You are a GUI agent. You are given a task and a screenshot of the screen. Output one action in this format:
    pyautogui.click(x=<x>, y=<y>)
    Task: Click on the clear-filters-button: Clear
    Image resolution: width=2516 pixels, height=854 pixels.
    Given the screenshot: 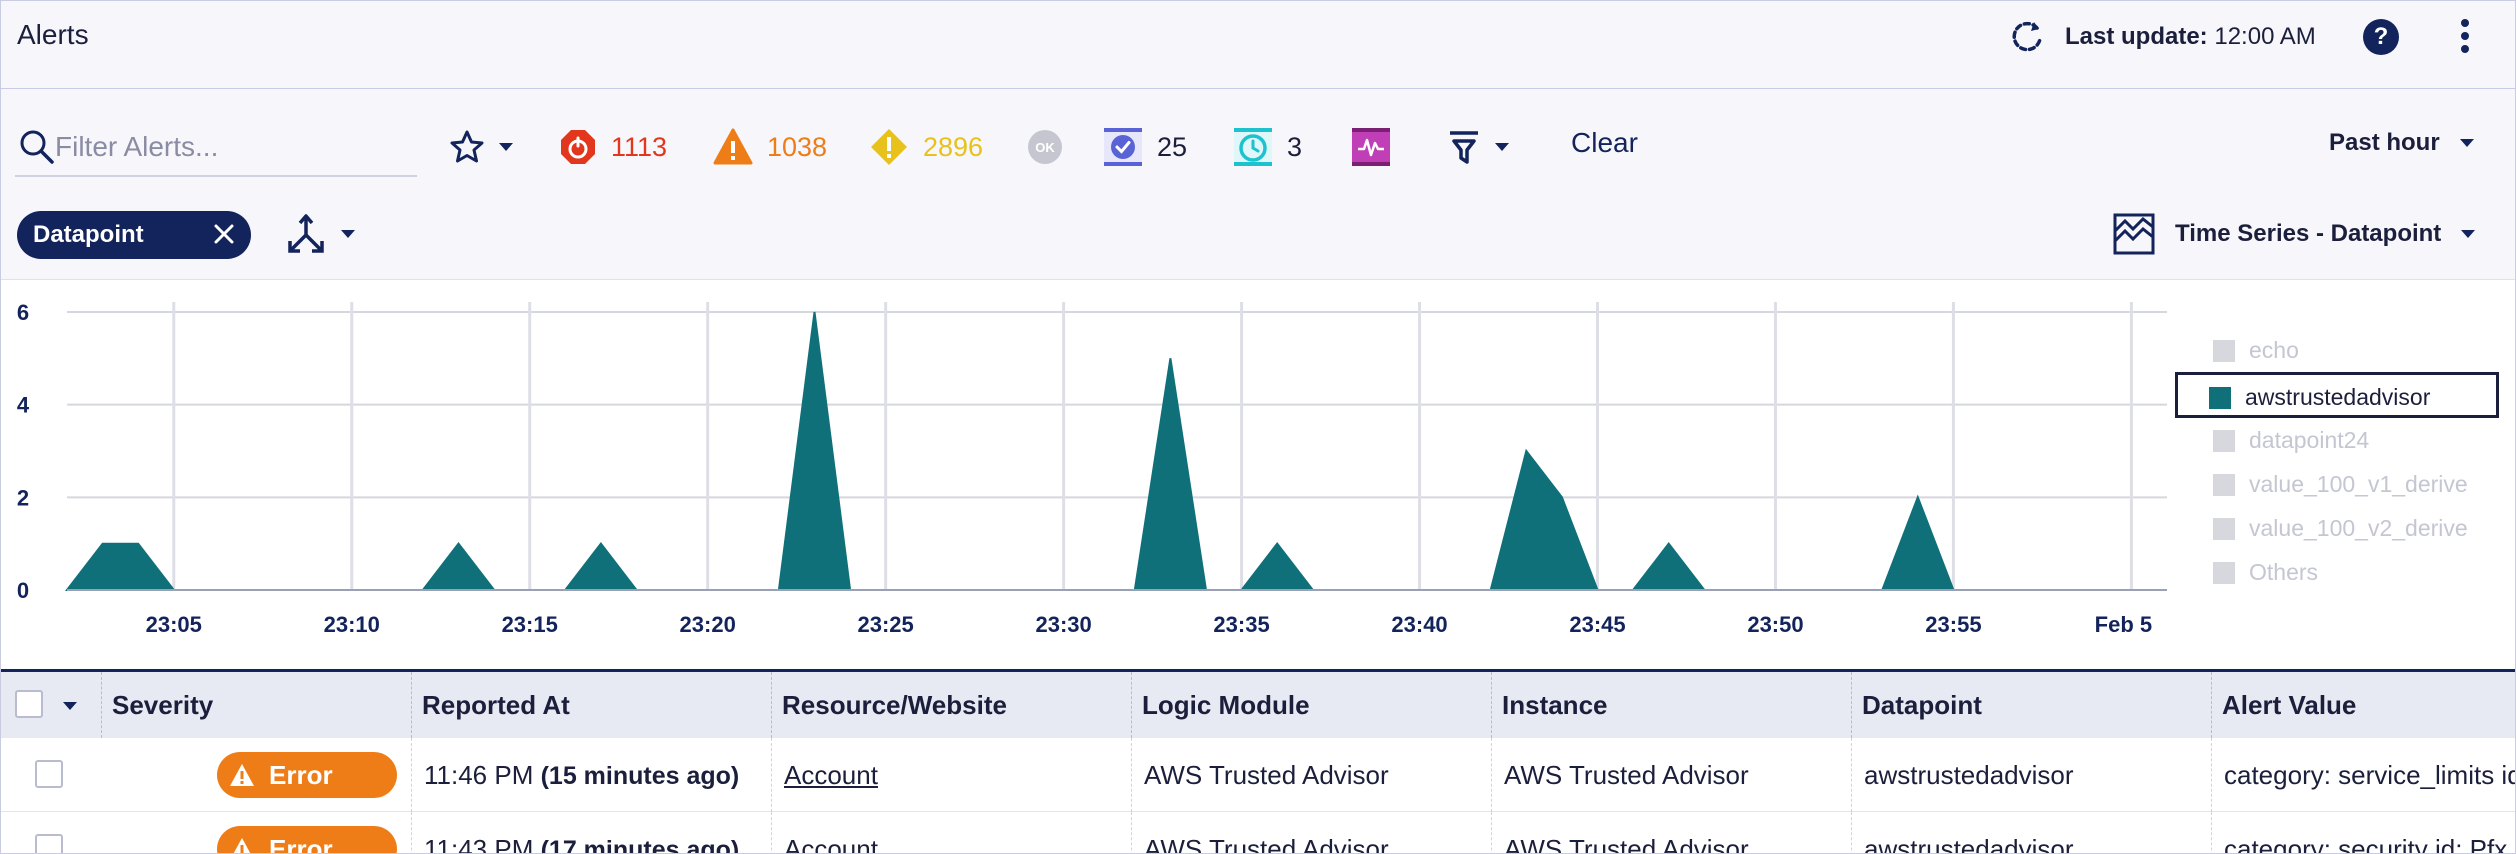 What is the action you would take?
    pyautogui.click(x=1604, y=142)
    